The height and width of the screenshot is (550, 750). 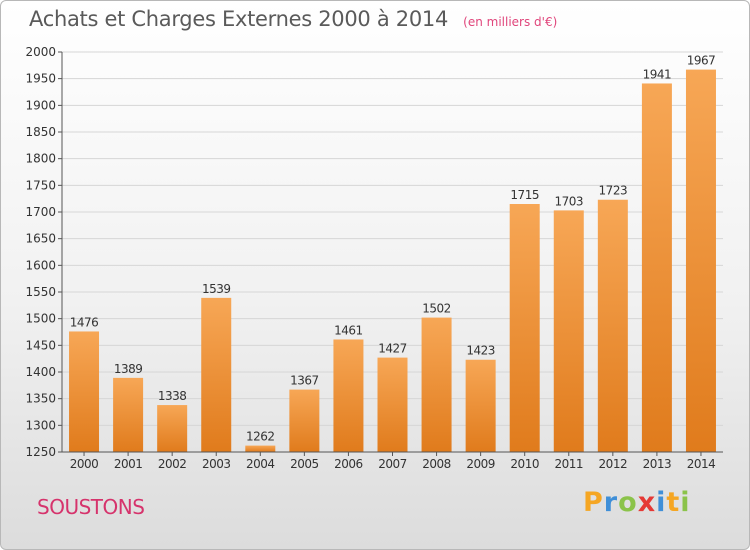 What do you see at coordinates (40, 159) in the screenshot?
I see `y-tick-label: 1800` at bounding box center [40, 159].